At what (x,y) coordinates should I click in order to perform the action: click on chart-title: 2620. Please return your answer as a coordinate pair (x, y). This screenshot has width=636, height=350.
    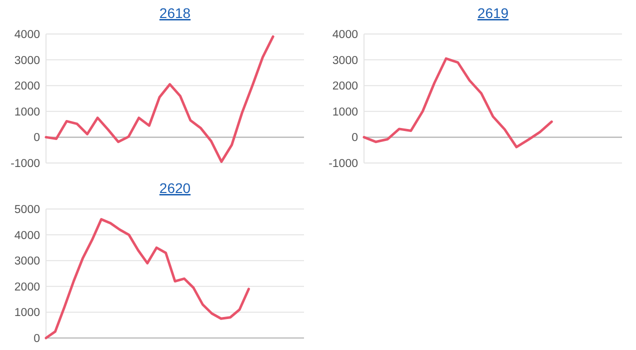
    Looking at the image, I should click on (175, 188).